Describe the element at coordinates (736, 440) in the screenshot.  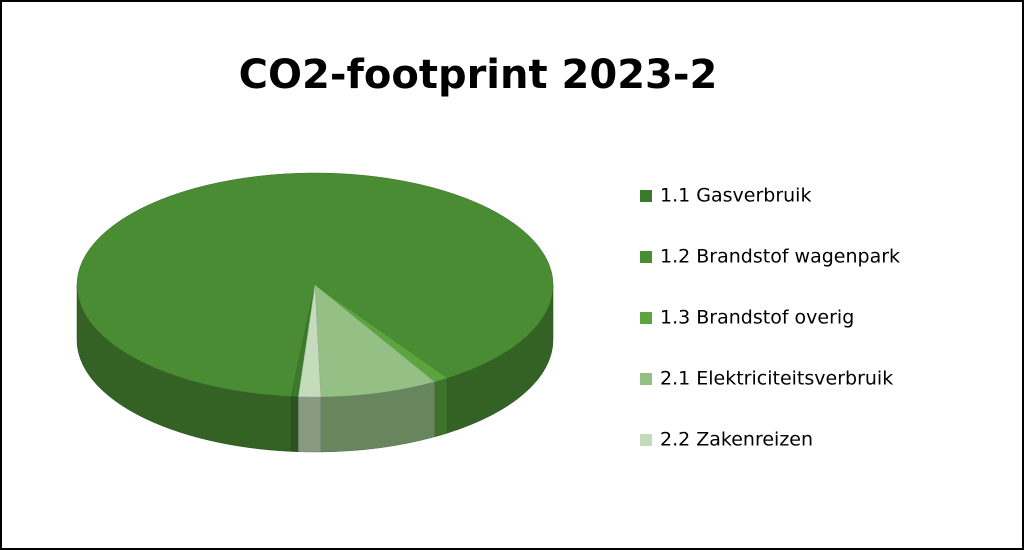
I see `legend-label: 2.2 Zakenreizen` at that location.